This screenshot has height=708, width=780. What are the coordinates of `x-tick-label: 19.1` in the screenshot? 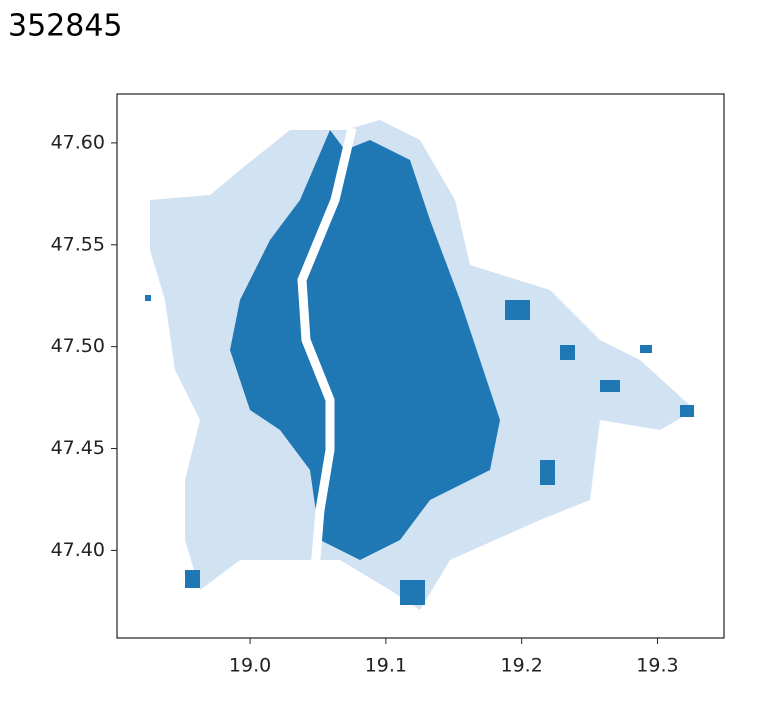 It's located at (386, 666).